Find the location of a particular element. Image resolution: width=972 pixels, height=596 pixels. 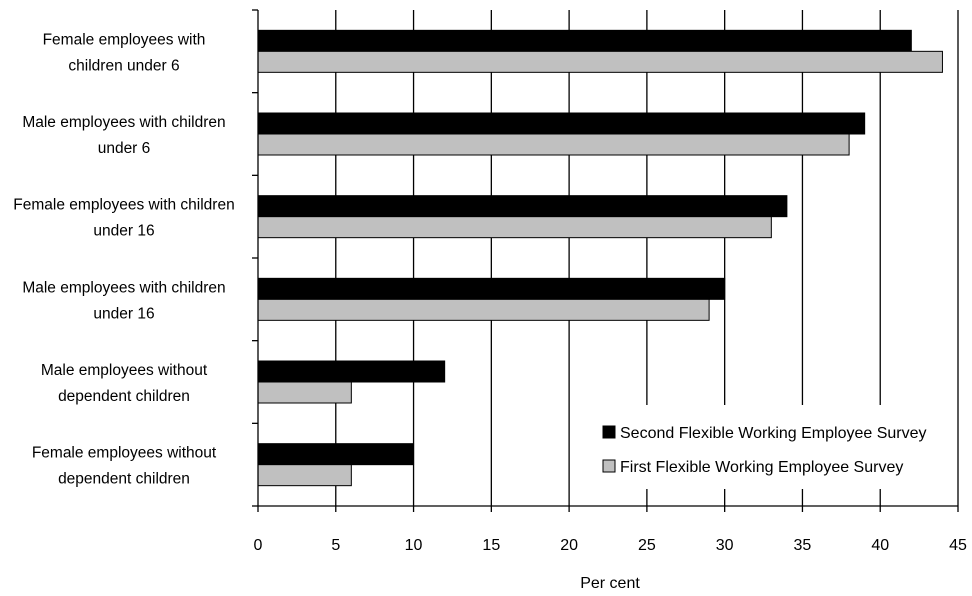

x-tick-label: 40 is located at coordinates (880, 545).